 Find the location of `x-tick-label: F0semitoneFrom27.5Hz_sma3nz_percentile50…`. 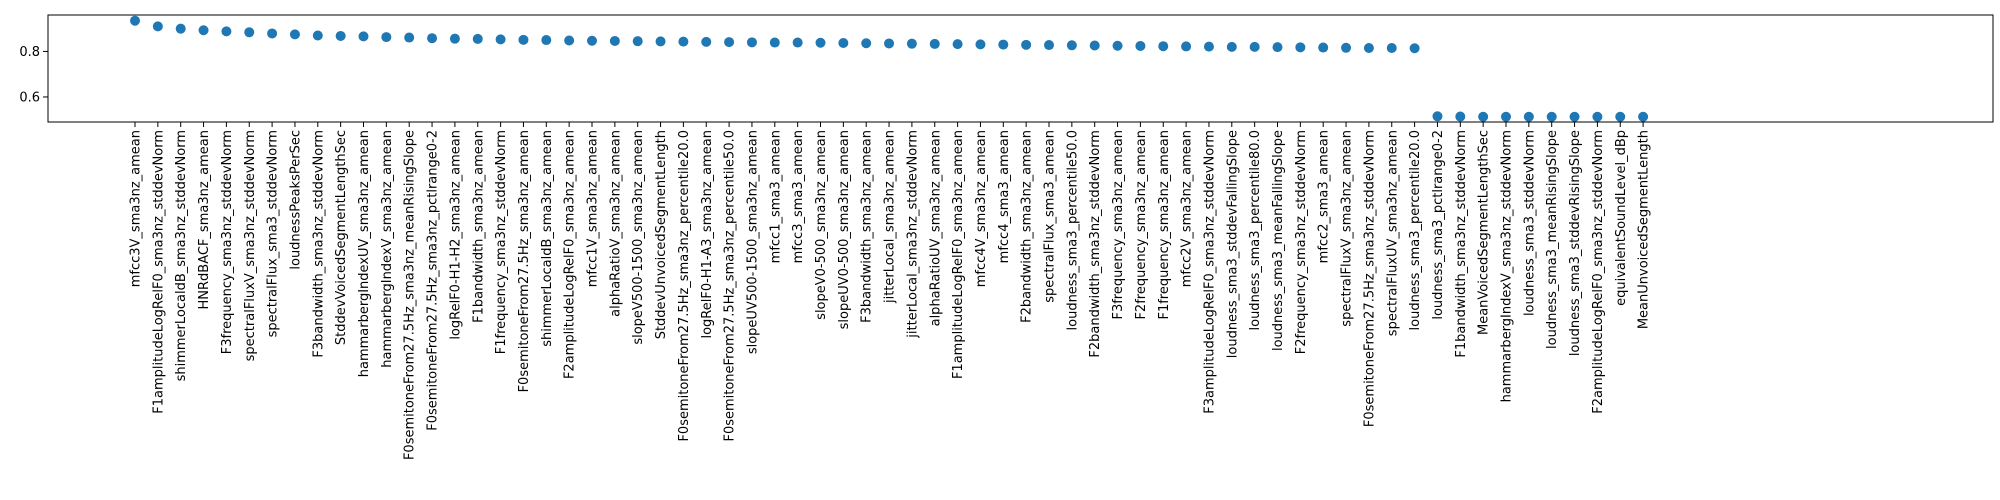

x-tick-label: F0semitoneFrom27.5Hz_sma3nz_percentile50… is located at coordinates (730, 286).